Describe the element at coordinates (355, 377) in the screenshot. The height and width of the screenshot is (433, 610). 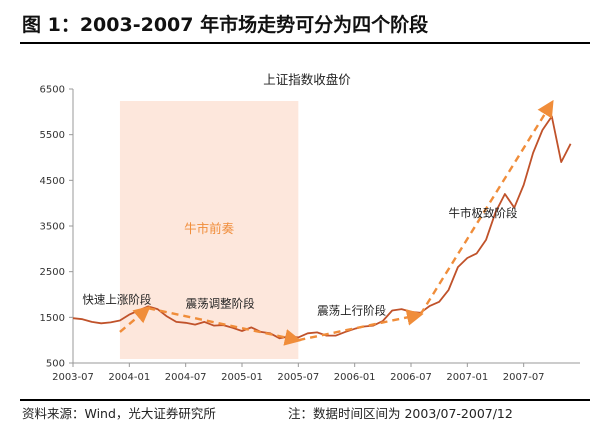
I see `x-tick-label: 2006-01` at that location.